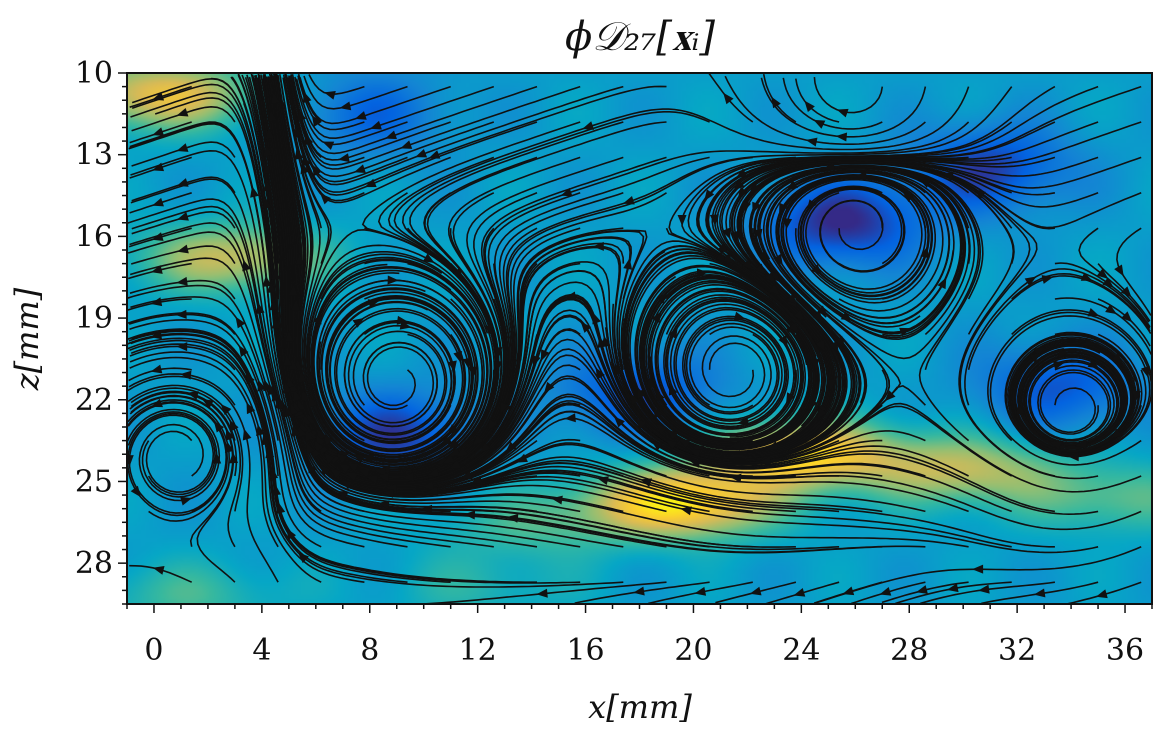 The height and width of the screenshot is (732, 1164). I want to click on x-axis: 0 4 8 12 16 20 24 28 32 36, so click(639, 636).